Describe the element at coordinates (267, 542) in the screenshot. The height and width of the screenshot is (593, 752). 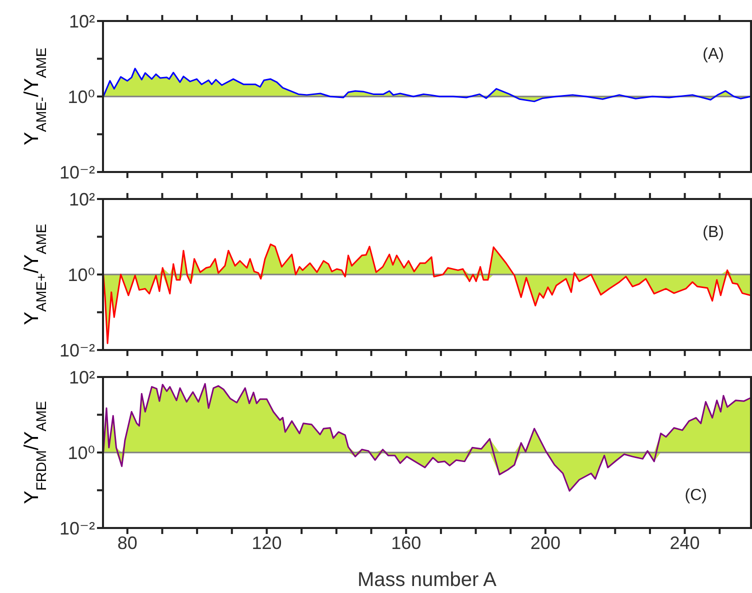
I see `x-tick-label: 120` at that location.